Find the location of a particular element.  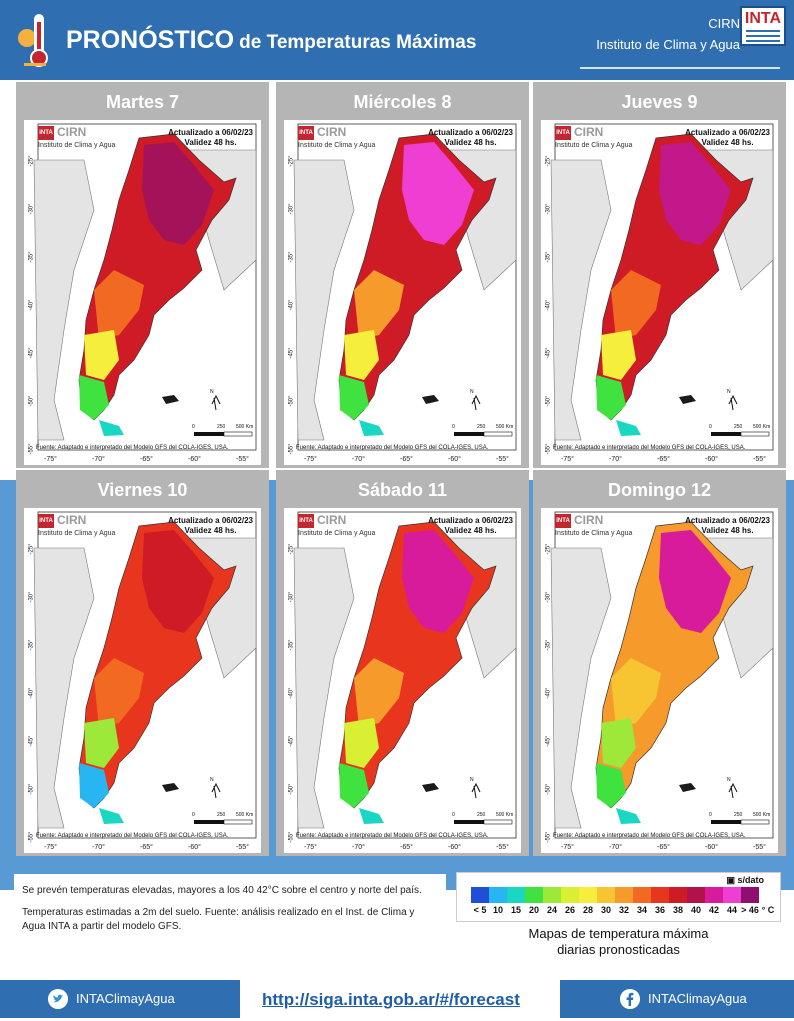

inta-logo-text: INTA is located at coordinates (763, 18).